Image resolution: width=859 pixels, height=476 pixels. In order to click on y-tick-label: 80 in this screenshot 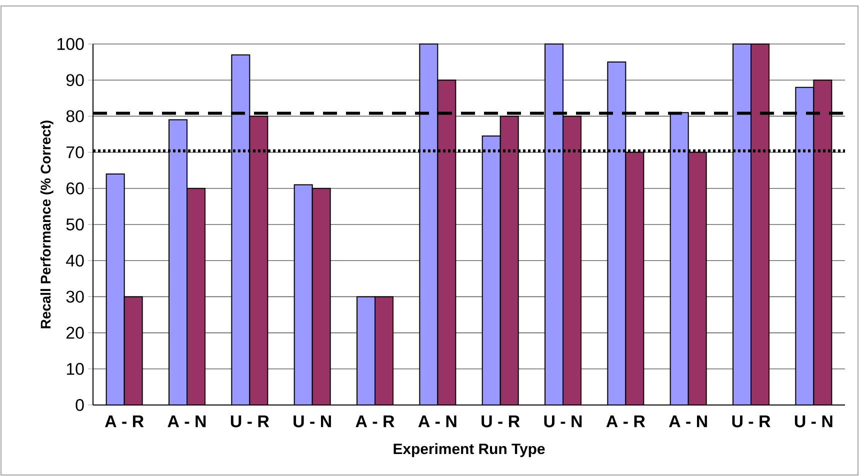, I will do `click(75, 116)`.